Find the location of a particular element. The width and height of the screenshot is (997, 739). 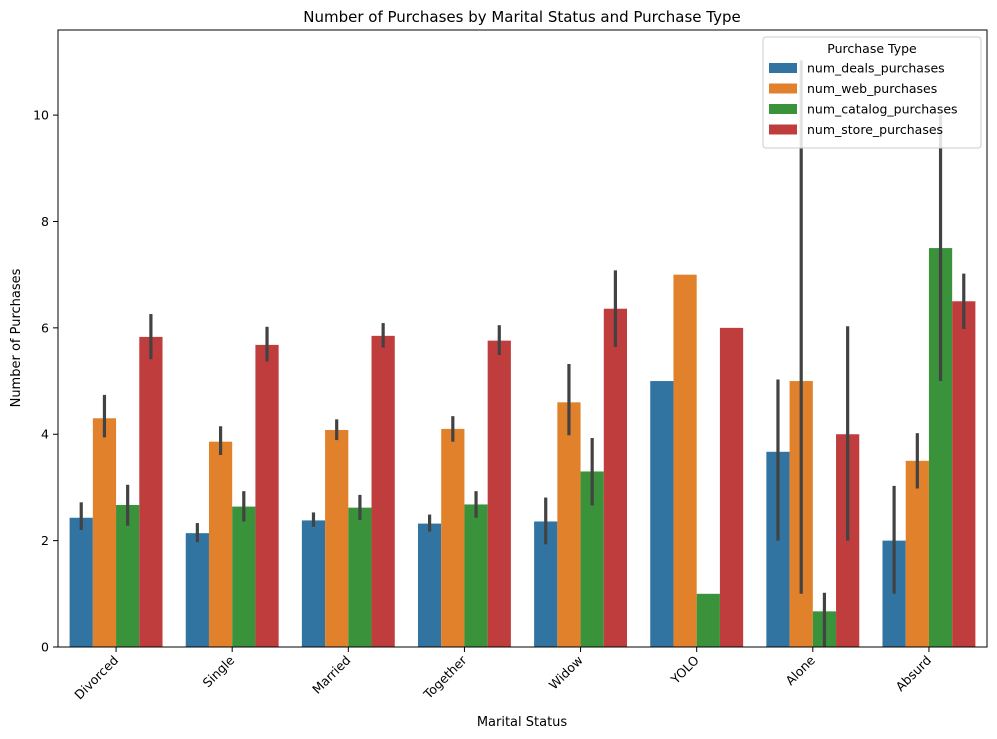

x-tick-label: Divorced is located at coordinates (96, 678).